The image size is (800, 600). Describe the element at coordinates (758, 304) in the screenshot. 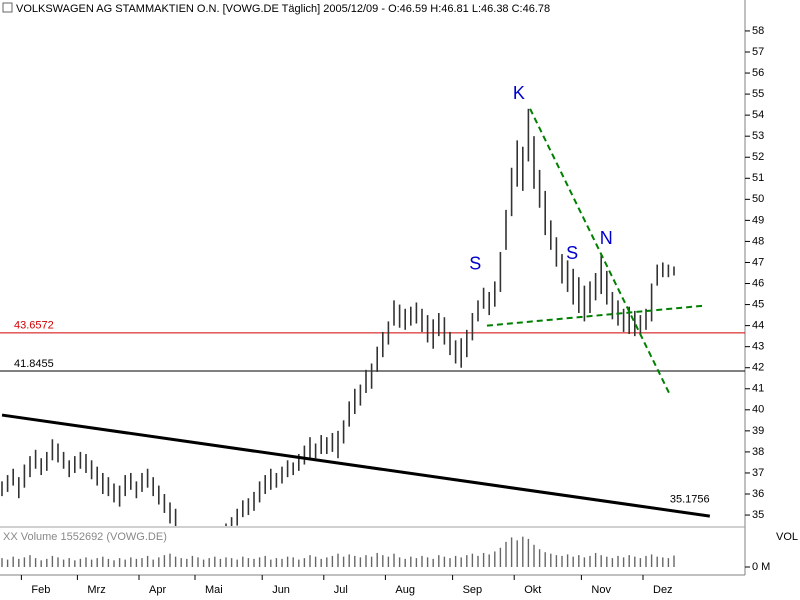

I see `y-tick-label: 45` at that location.